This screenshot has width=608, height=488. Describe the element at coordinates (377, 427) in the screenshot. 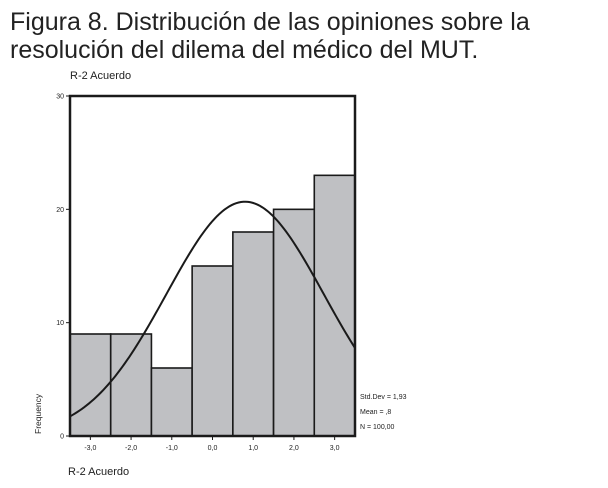

I see `stats-line: N = 100,00` at that location.